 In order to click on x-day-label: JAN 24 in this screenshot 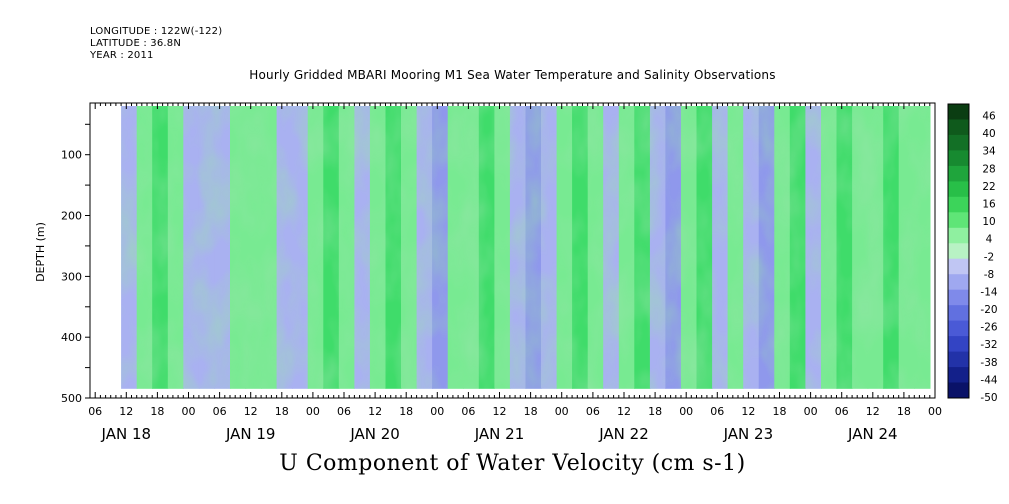, I will do `click(872, 434)`.